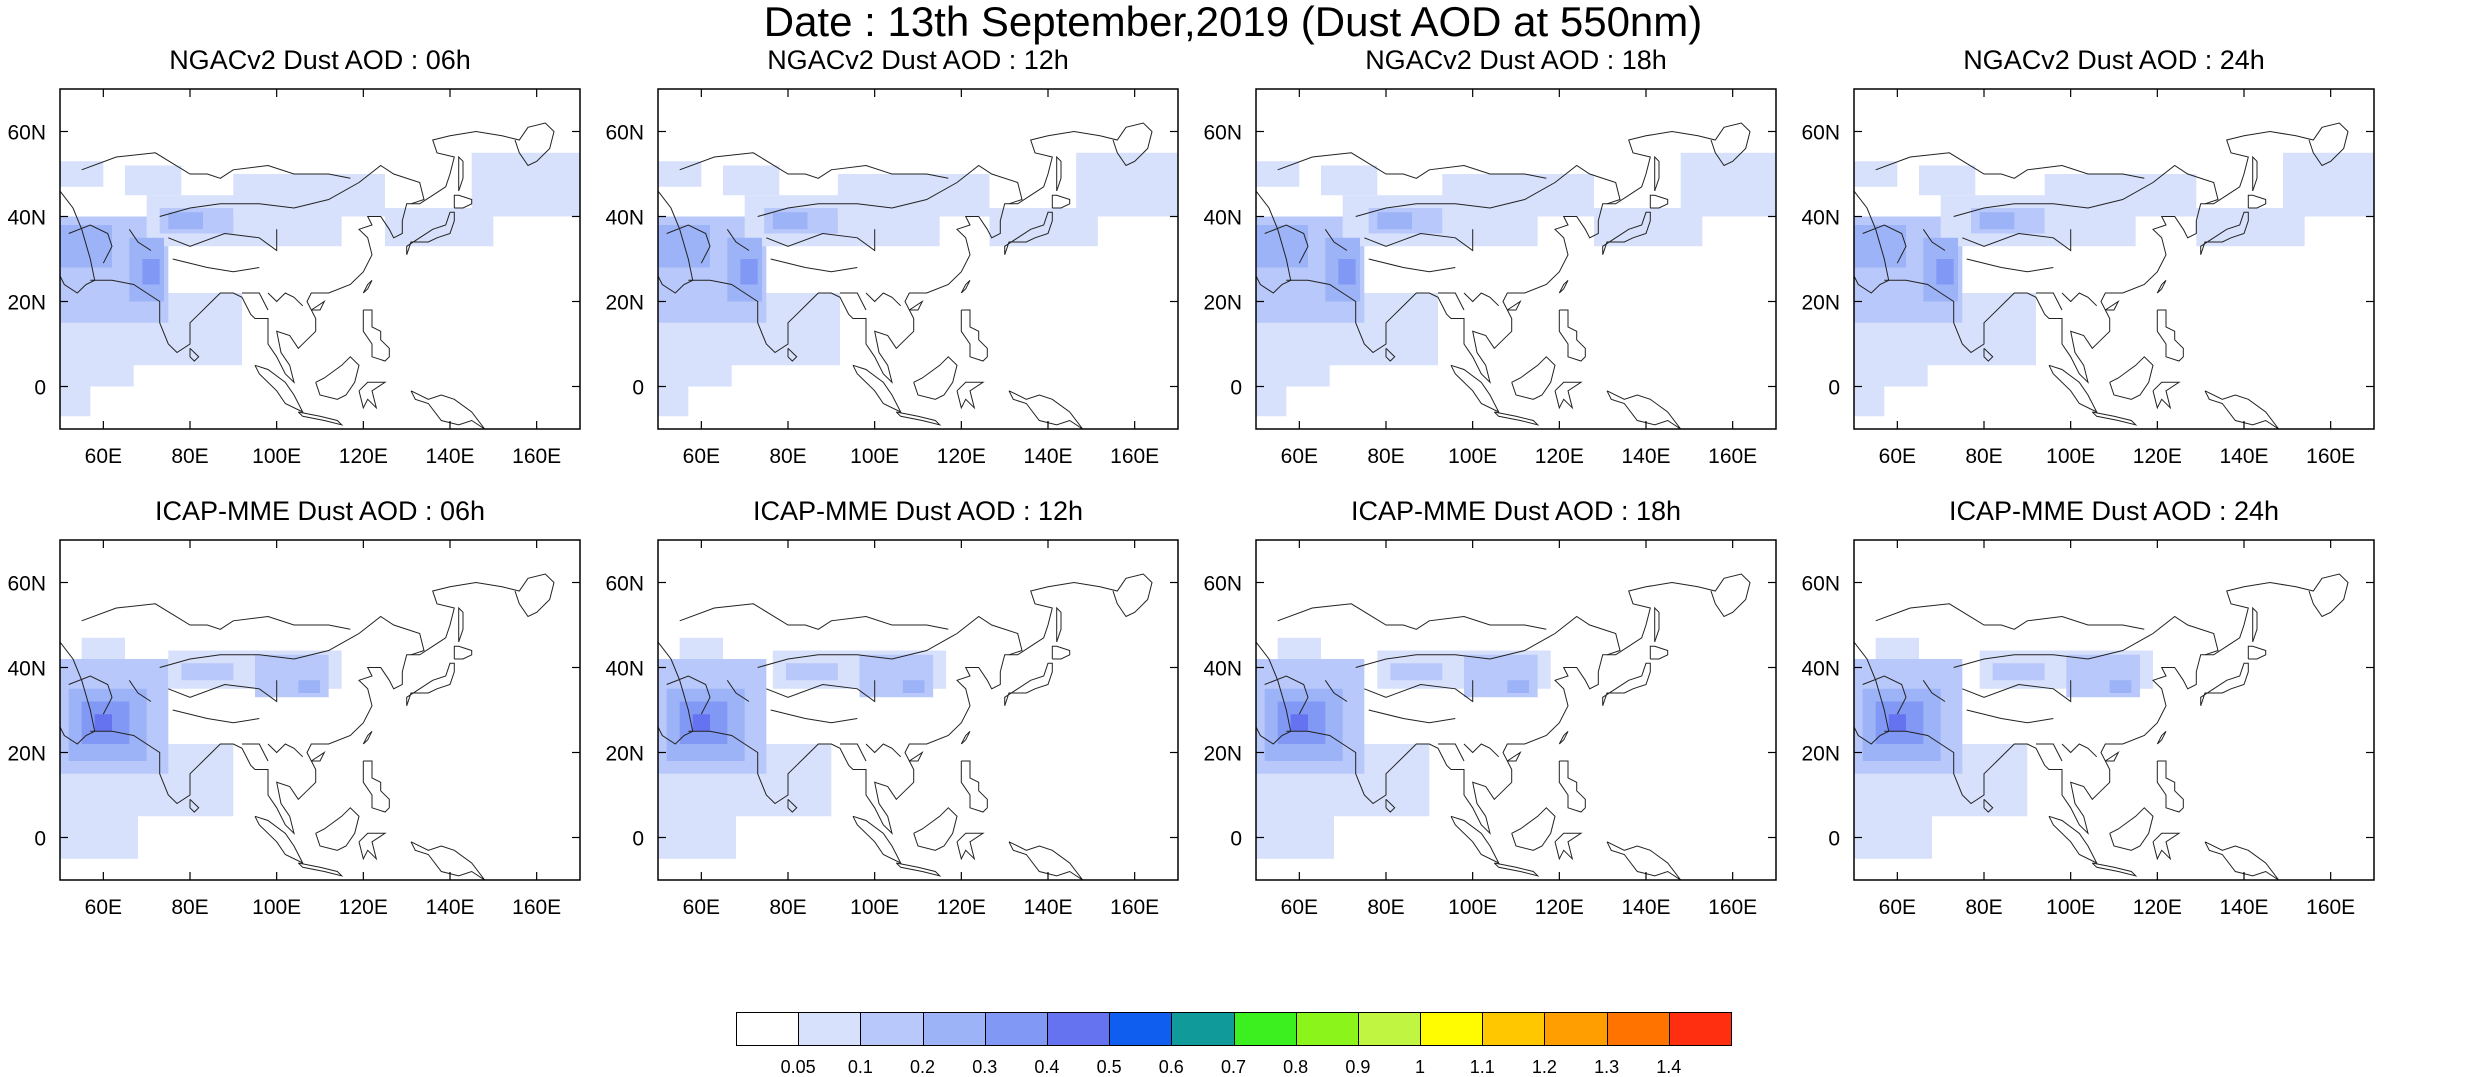 The width and height of the screenshot is (2466, 1077). What do you see at coordinates (624, 303) in the screenshot?
I see `lat-tick-label: 20N` at bounding box center [624, 303].